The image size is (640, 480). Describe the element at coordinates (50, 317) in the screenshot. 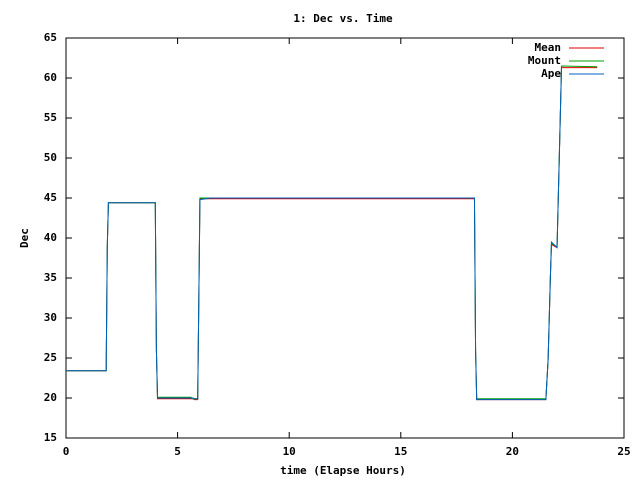

I see `y-tick-label: 30` at that location.